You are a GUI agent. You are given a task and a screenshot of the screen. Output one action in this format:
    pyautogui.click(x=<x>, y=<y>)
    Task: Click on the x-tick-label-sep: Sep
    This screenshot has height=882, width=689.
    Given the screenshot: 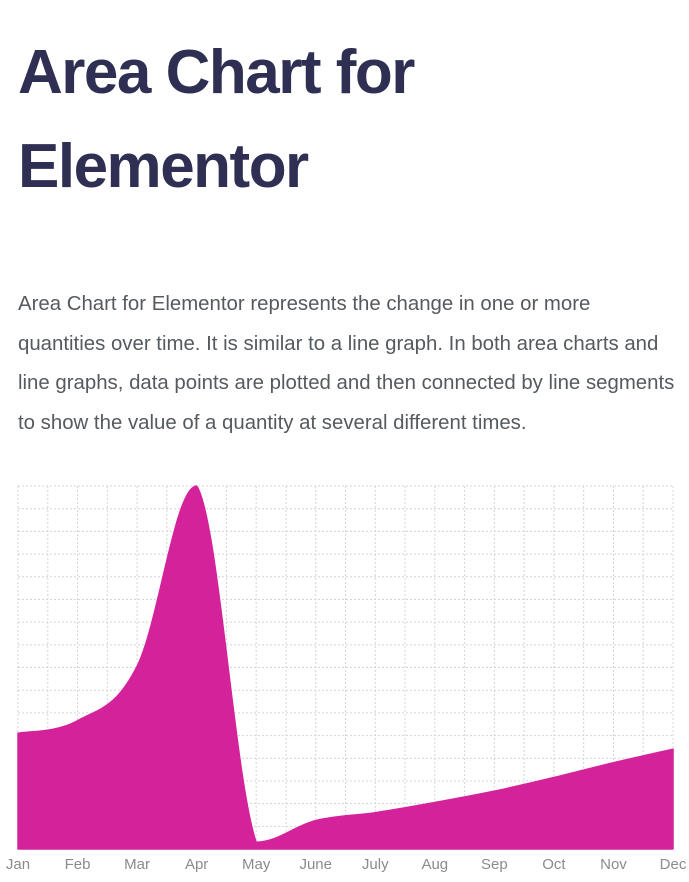 What is the action you would take?
    pyautogui.click(x=494, y=864)
    